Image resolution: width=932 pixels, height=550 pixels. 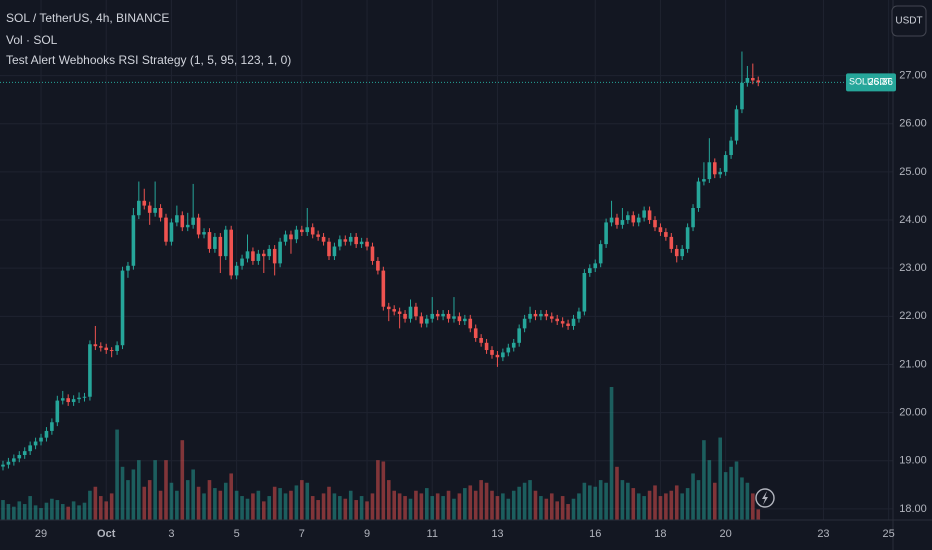 I want to click on replay-icon, so click(x=765, y=498).